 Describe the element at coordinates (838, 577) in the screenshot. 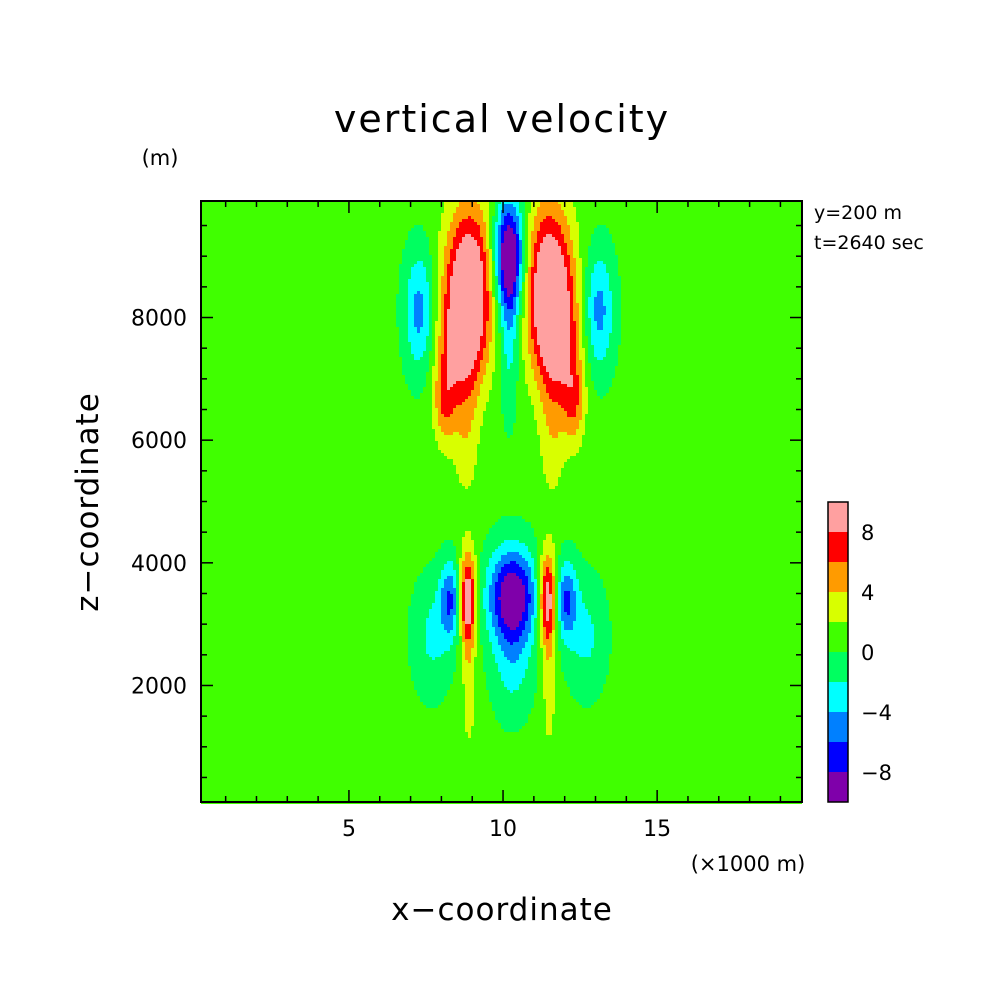

I see `colorbar-band` at that location.